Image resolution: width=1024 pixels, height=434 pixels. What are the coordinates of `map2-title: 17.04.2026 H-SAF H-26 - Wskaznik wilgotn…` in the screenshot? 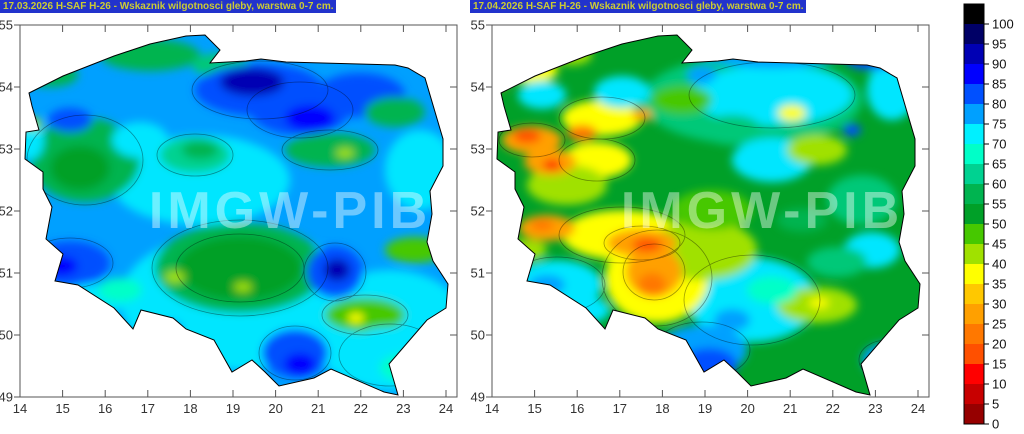 It's located at (638, 6).